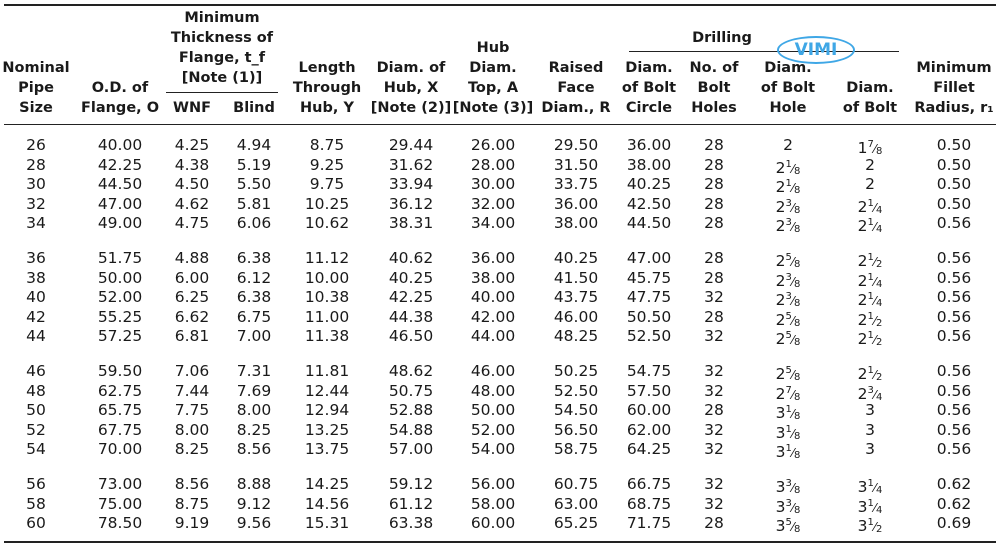 The width and height of the screenshot is (1000, 560). Describe the element at coordinates (493, 449) in the screenshot. I see `cell-hub-top: 54.00` at that location.